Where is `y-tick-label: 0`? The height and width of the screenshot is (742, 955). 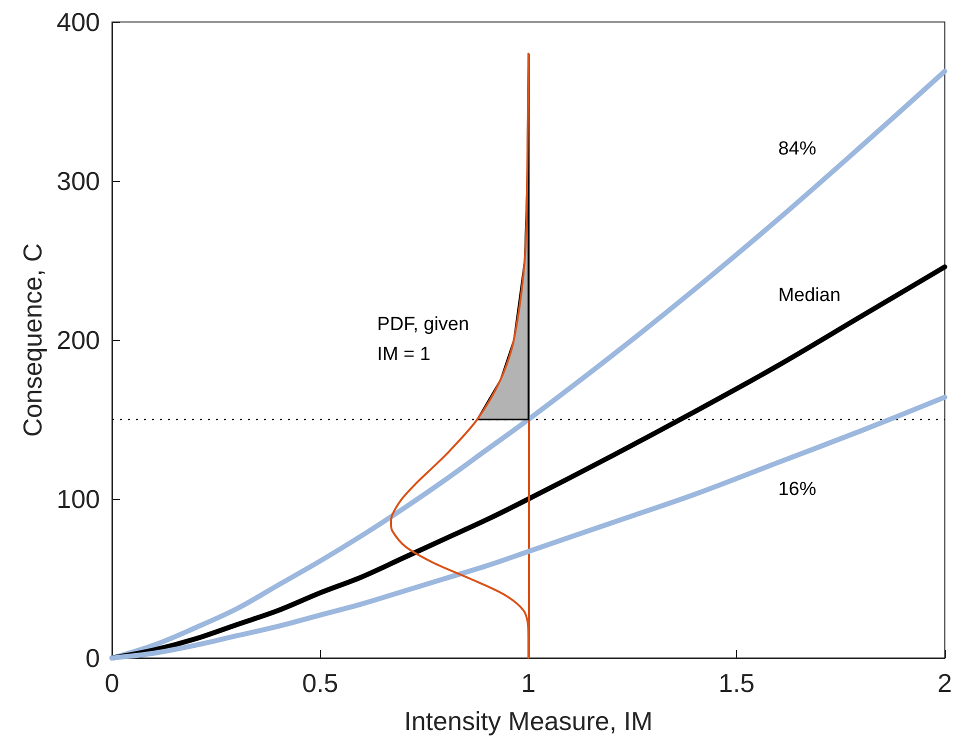
y-tick-label: 0 is located at coordinates (93, 658).